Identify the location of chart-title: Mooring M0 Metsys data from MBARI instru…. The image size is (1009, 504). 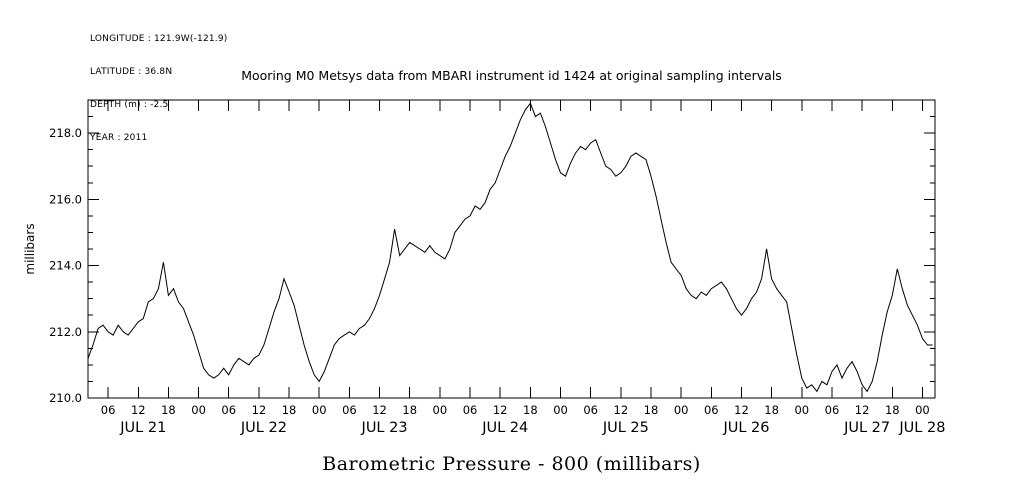
(511, 75).